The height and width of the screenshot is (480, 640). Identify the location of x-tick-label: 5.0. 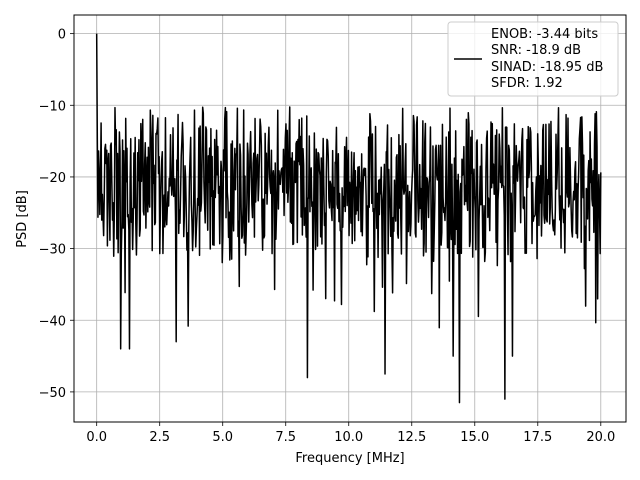
(222, 437).